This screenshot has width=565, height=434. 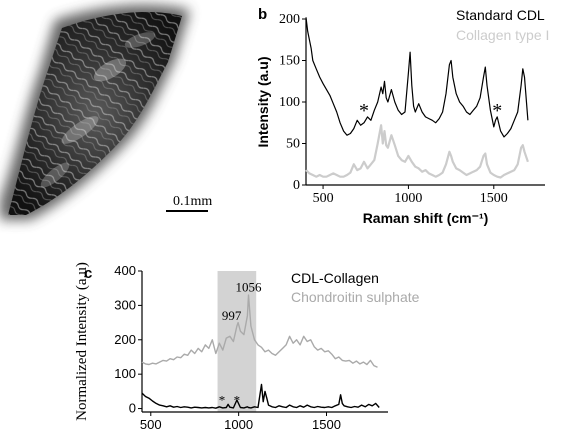 I want to click on legend-entry: CDL-Collagen, so click(x=335, y=278).